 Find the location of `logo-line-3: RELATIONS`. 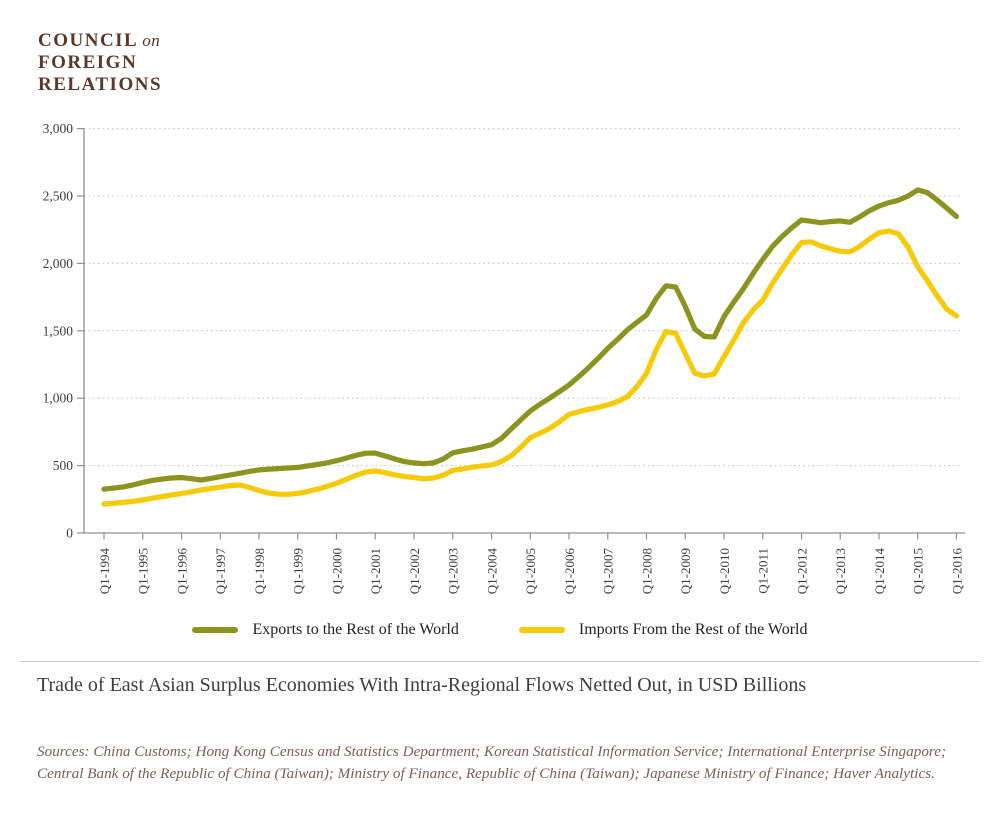

logo-line-3: RELATIONS is located at coordinates (100, 84).